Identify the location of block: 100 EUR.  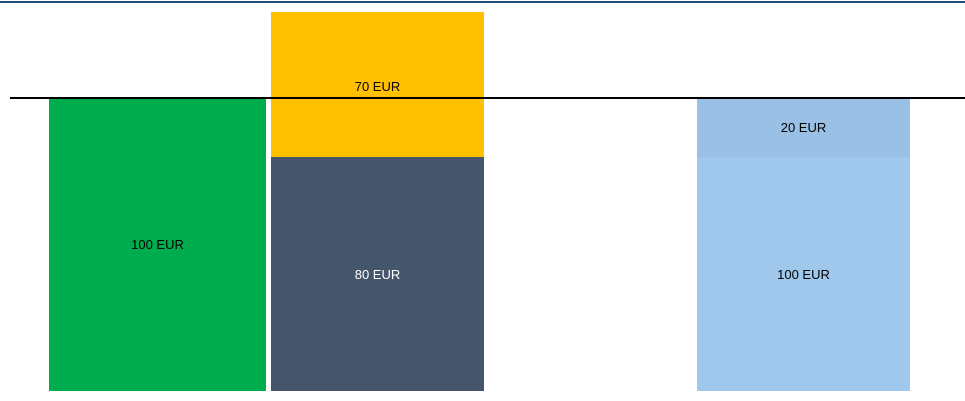
(803, 274).